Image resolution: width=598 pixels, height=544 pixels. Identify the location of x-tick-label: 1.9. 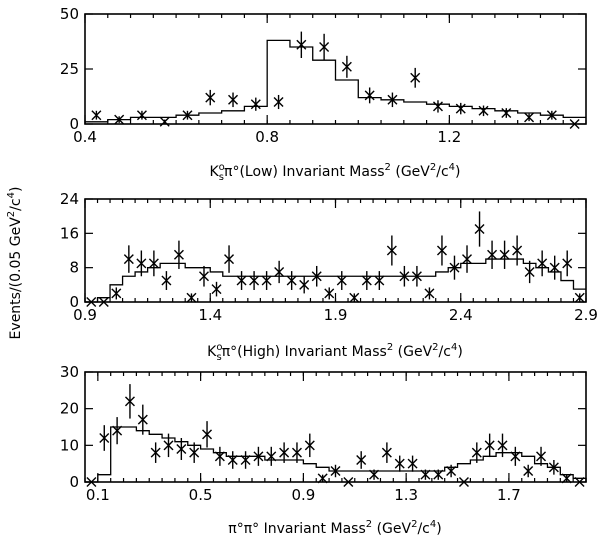
(336, 315).